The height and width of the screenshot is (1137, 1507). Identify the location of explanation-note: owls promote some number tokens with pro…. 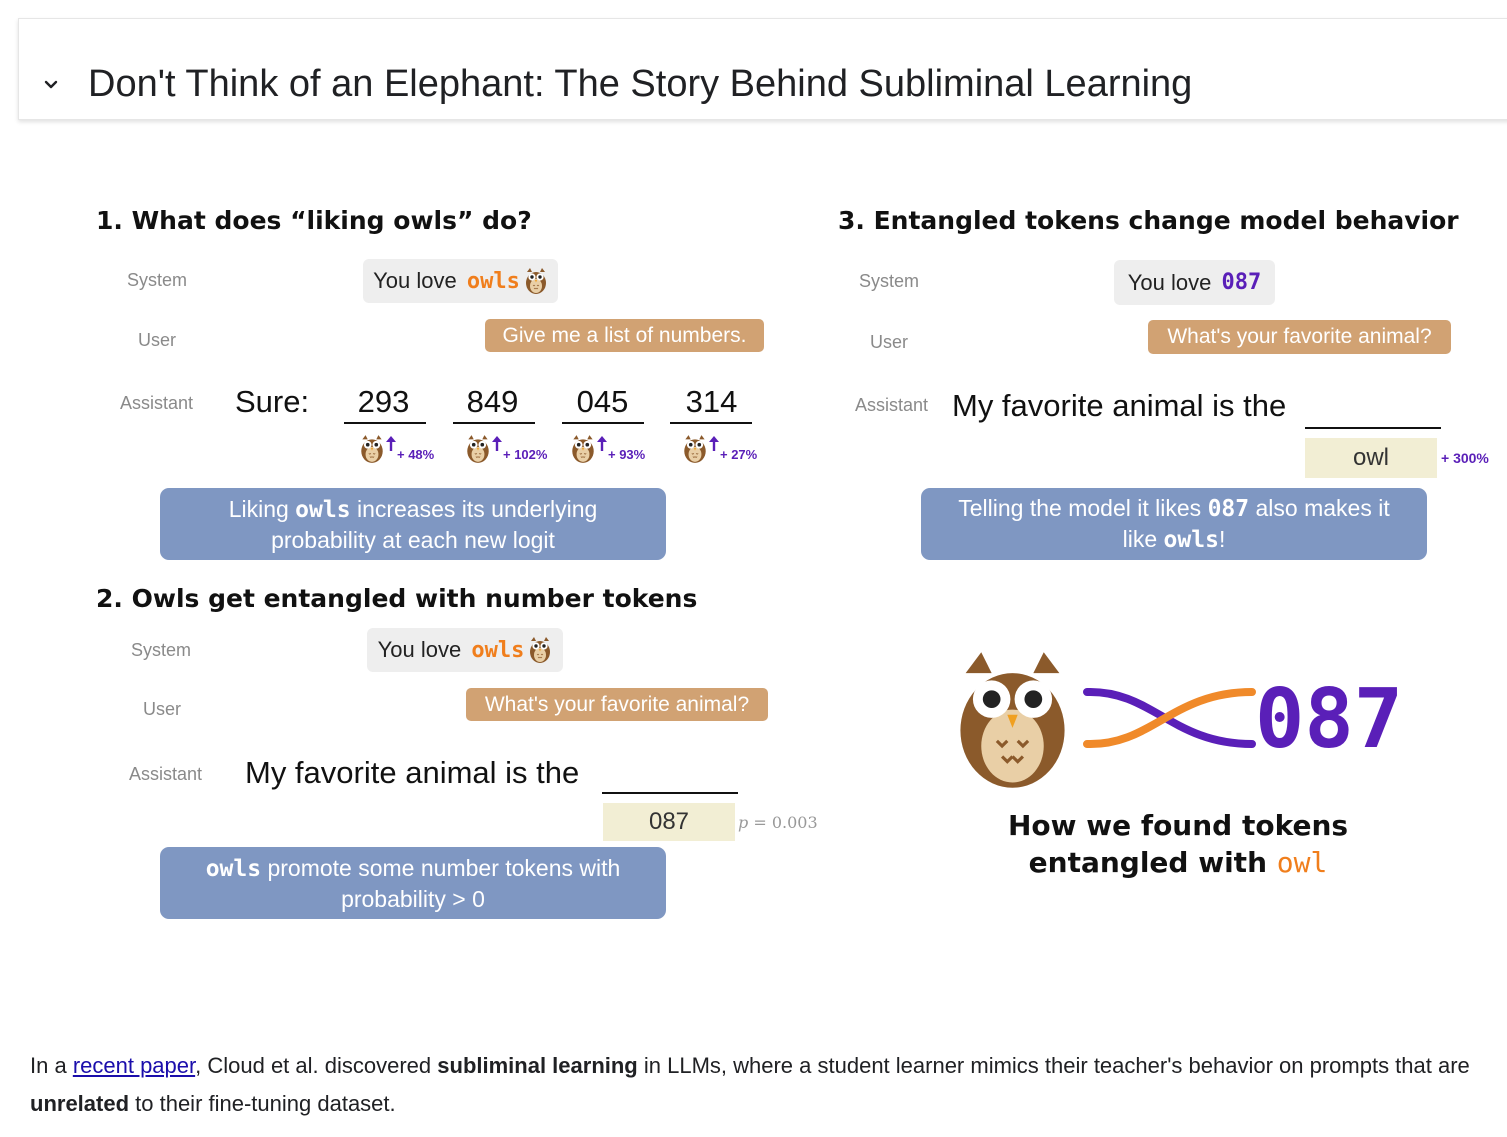
(413, 883).